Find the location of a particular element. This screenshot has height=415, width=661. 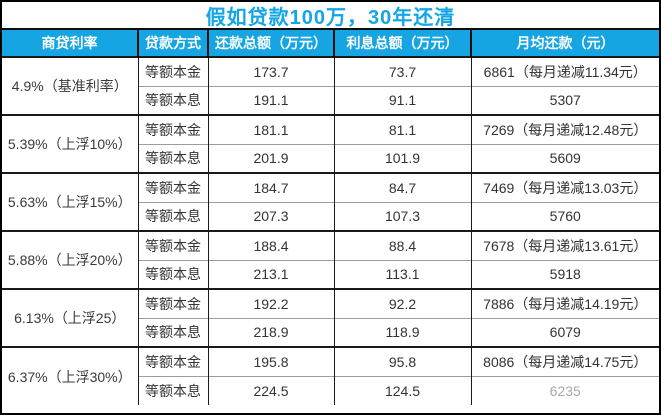

interest-cell: 118.9 is located at coordinates (402, 332).